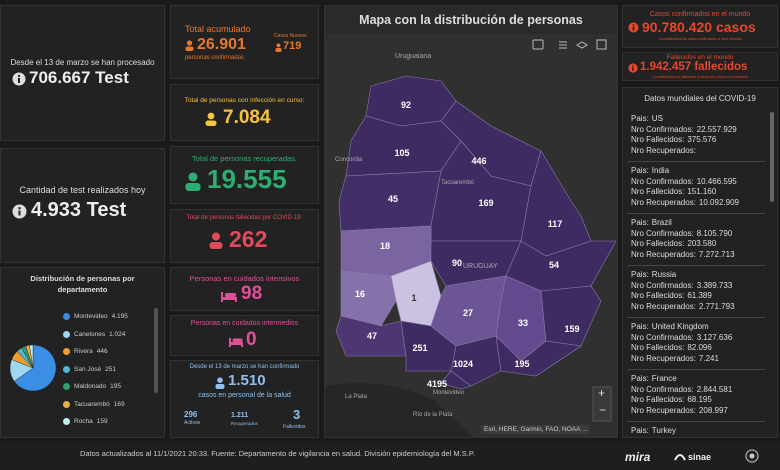 The width and height of the screenshot is (780, 470). I want to click on country-line: Nro Confirmados: 10.466.595, so click(696, 182).